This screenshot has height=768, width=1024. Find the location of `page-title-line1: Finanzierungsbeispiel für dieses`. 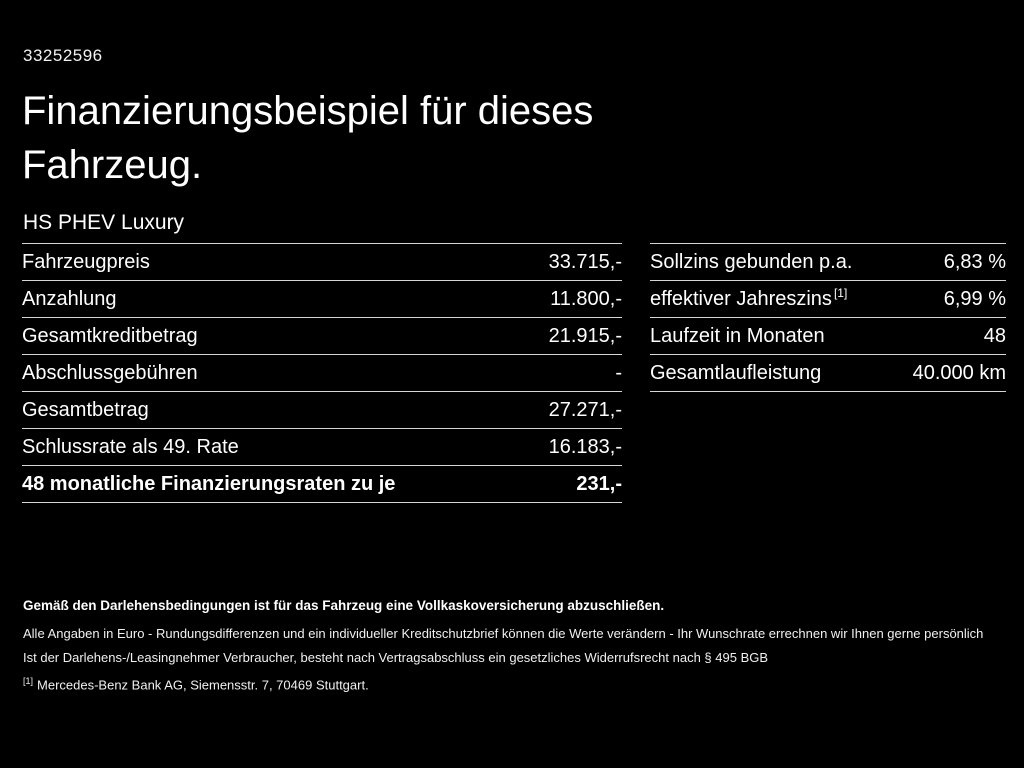

page-title-line1: Finanzierungsbeispiel für dieses is located at coordinates (308, 111).